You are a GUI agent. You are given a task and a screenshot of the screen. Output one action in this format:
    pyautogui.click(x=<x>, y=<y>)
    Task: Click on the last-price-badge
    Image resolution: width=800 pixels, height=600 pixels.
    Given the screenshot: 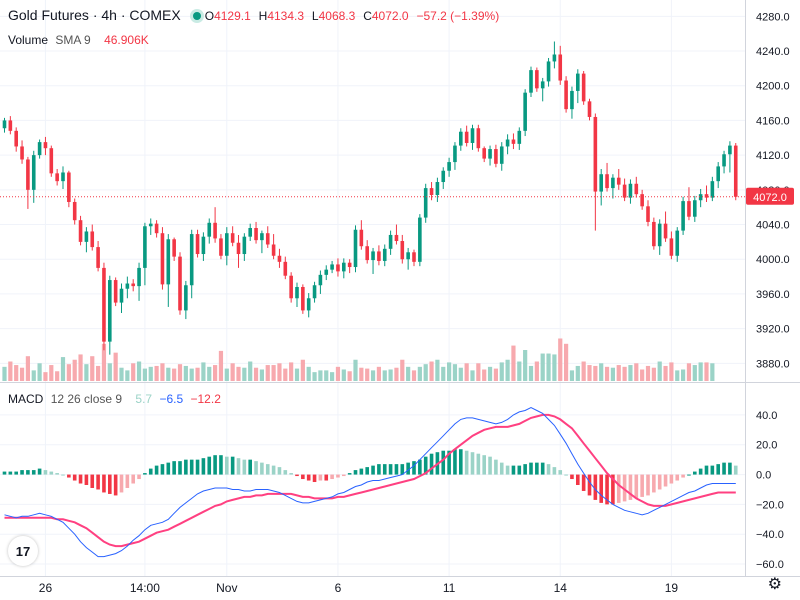 What is the action you would take?
    pyautogui.click(x=770, y=196)
    